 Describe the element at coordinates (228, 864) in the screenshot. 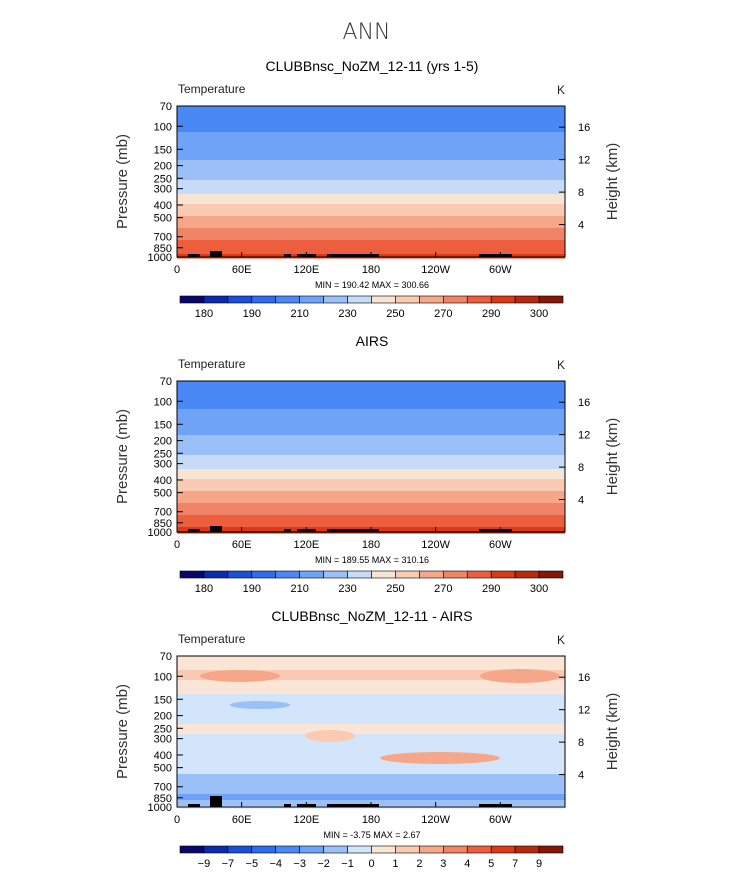

I see `colorbar-label: −7` at that location.